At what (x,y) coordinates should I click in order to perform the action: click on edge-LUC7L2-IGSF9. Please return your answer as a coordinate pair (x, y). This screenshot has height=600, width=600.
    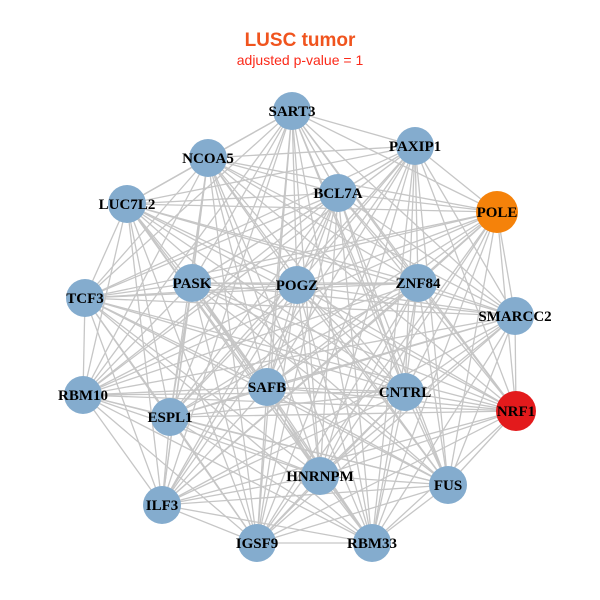
    Looking at the image, I should click on (192, 373).